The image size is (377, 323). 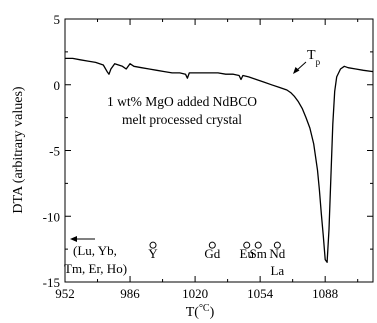 What do you see at coordinates (258, 253) in the screenshot?
I see `marker-label: Sm` at bounding box center [258, 253].